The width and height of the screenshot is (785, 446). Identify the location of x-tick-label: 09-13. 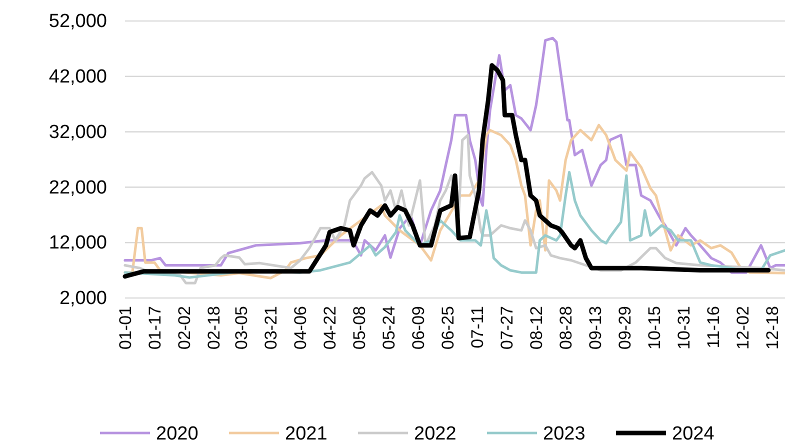
(596, 328).